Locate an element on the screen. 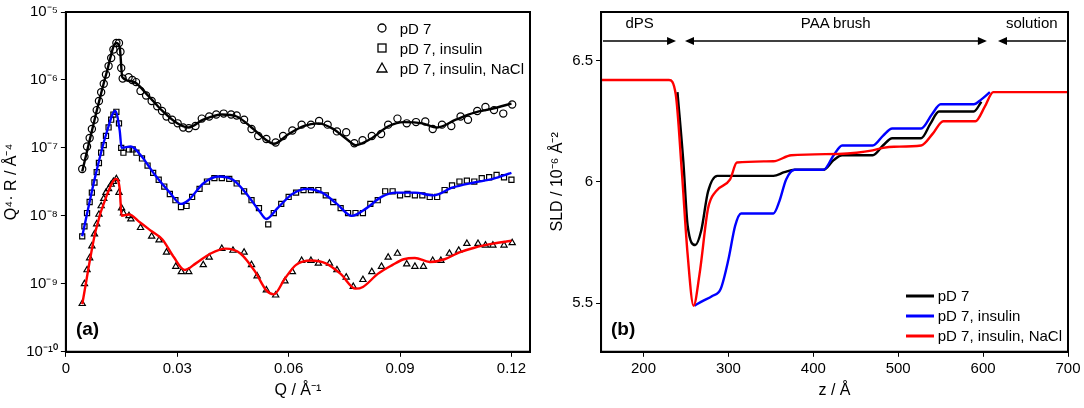  x-tick-label: 600 is located at coordinates (983, 367).